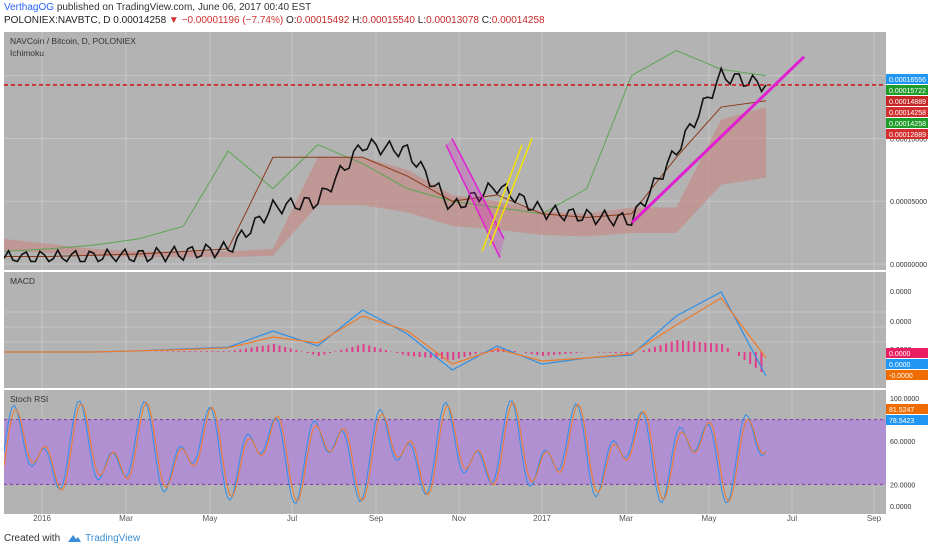  I want to click on high-value: 0.00015540, so click(388, 20).